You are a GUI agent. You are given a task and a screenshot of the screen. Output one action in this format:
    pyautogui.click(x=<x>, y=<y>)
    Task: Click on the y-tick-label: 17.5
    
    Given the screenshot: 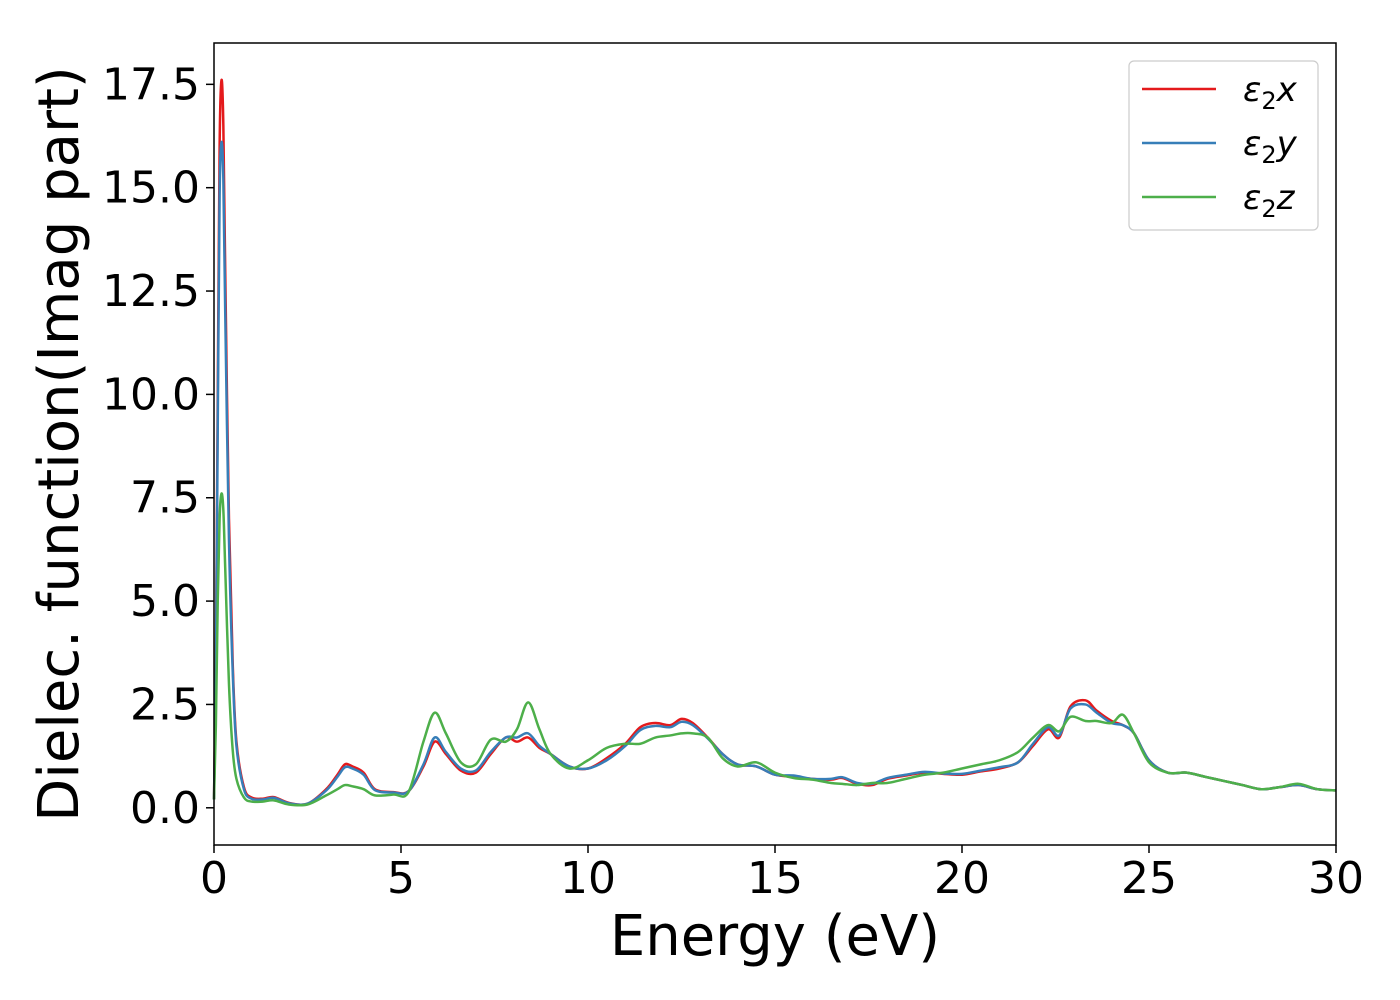 What is the action you would take?
    pyautogui.click(x=151, y=84)
    